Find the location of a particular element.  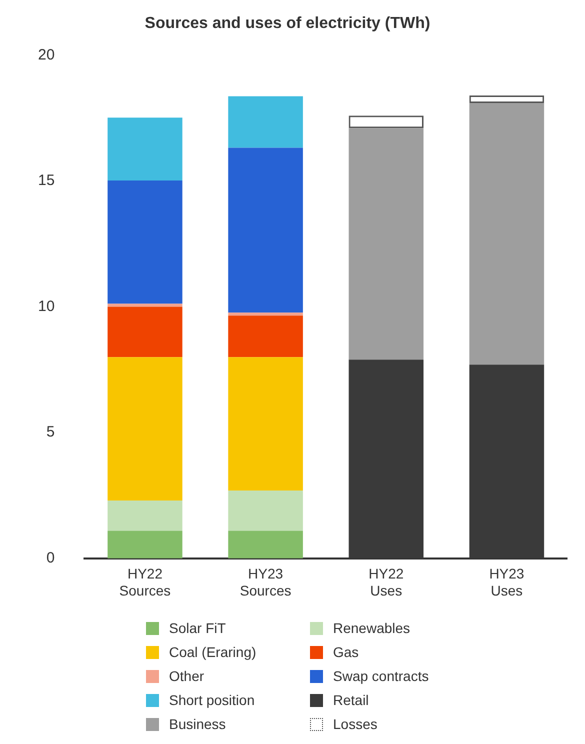

legend-label: Gas is located at coordinates (346, 652).